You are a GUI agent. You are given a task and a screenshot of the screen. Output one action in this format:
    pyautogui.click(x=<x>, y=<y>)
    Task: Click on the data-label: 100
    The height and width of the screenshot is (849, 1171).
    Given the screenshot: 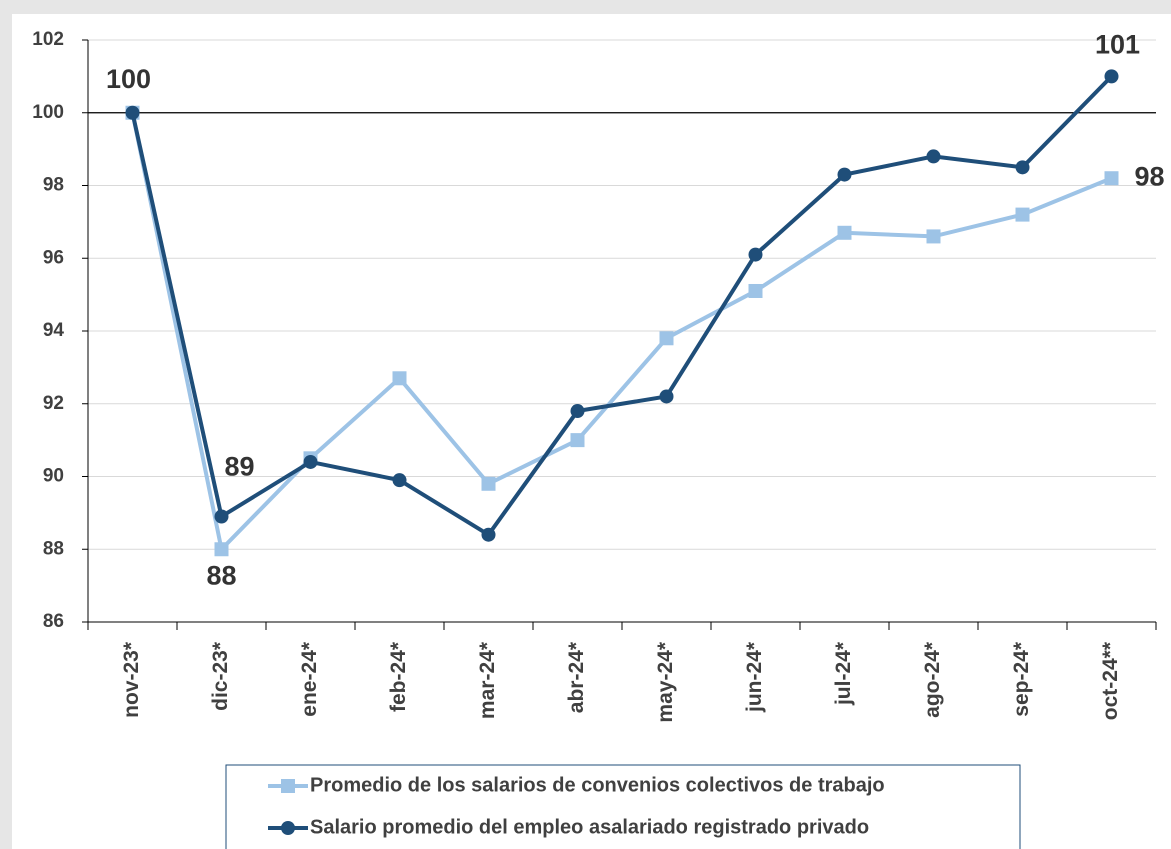 What is the action you would take?
    pyautogui.click(x=128, y=79)
    